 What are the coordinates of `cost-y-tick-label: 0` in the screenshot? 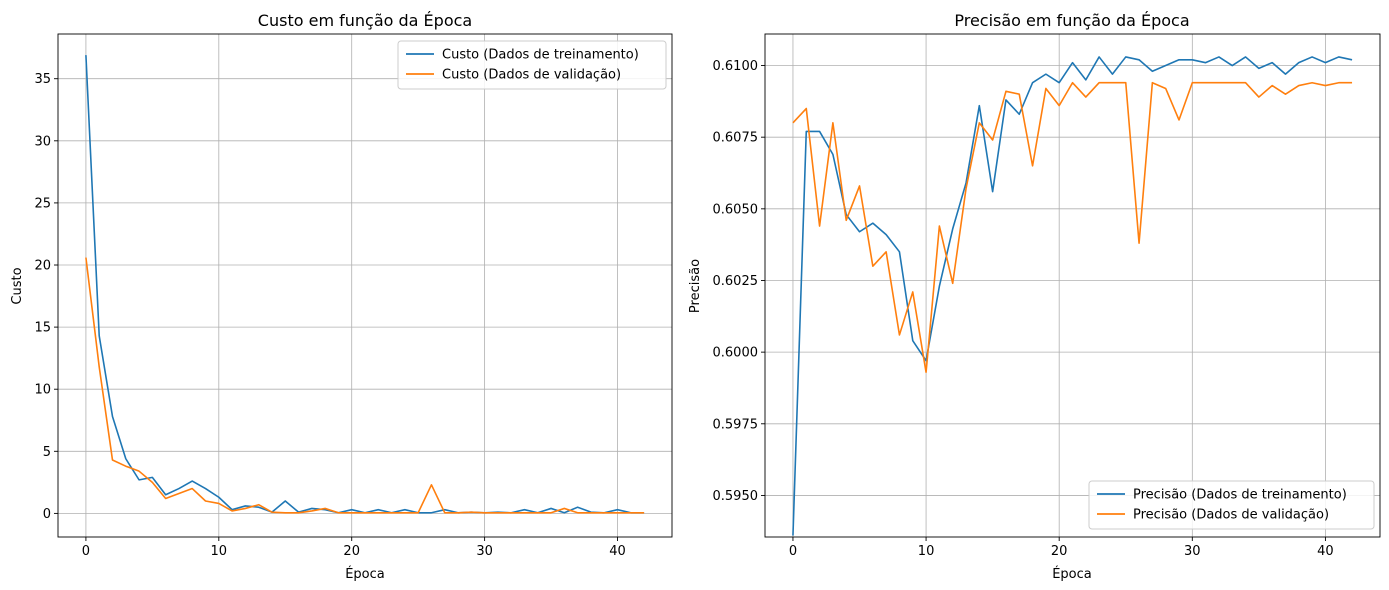 It's located at (47, 514).